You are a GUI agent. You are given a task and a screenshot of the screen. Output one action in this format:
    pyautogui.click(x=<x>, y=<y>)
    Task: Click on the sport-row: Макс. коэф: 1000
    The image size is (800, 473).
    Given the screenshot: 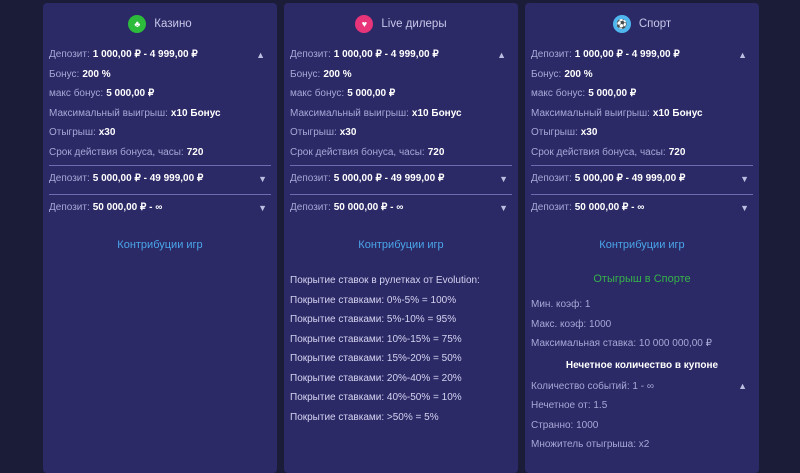 What is the action you would take?
    pyautogui.click(x=571, y=324)
    